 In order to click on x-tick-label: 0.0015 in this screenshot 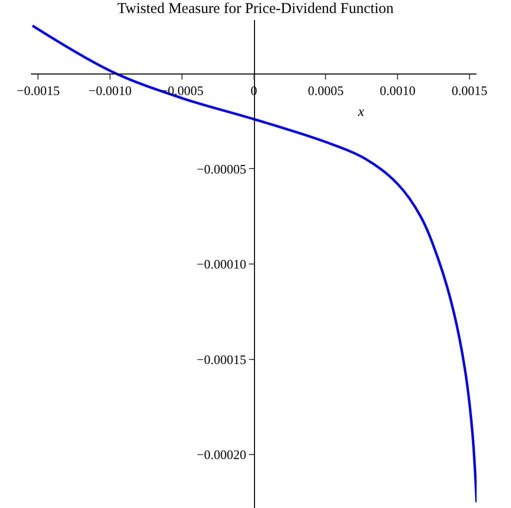, I will do `click(470, 90)`.